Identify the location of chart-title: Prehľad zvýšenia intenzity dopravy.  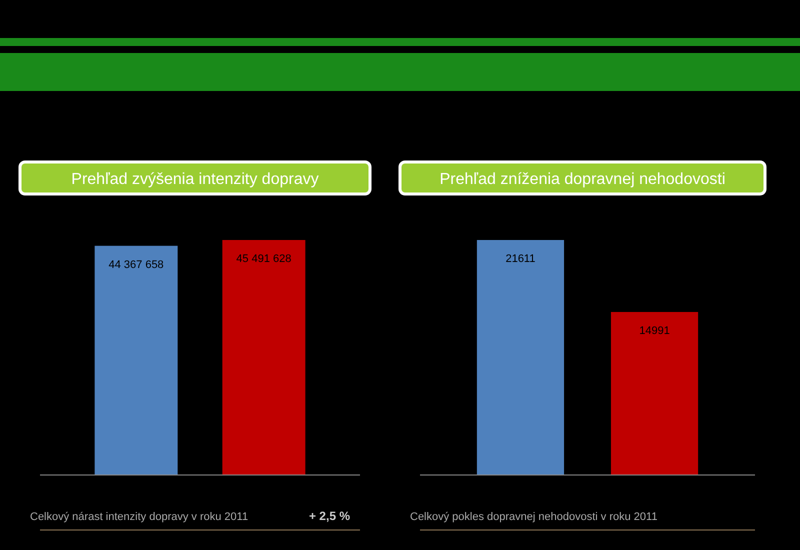
(195, 179).